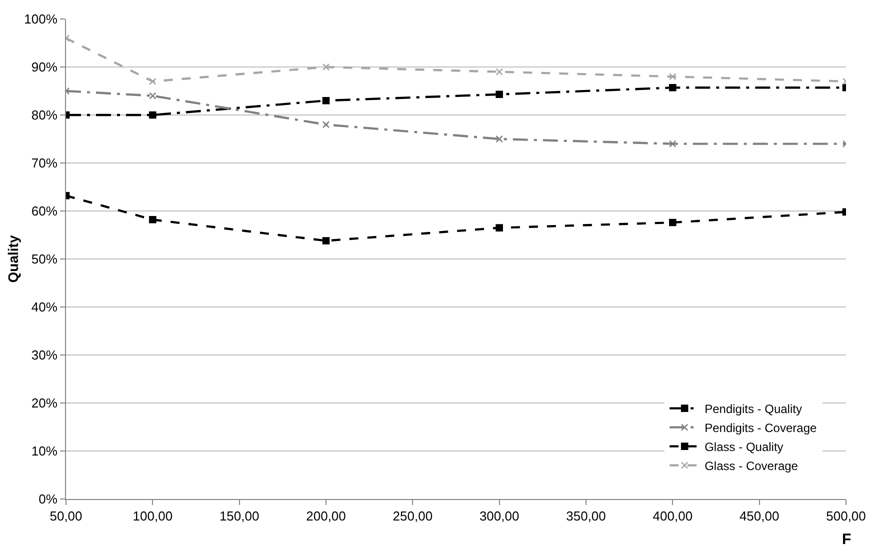 Image resolution: width=878 pixels, height=547 pixels. What do you see at coordinates (586, 516) in the screenshot?
I see `x-tick-label: 350,00` at bounding box center [586, 516].